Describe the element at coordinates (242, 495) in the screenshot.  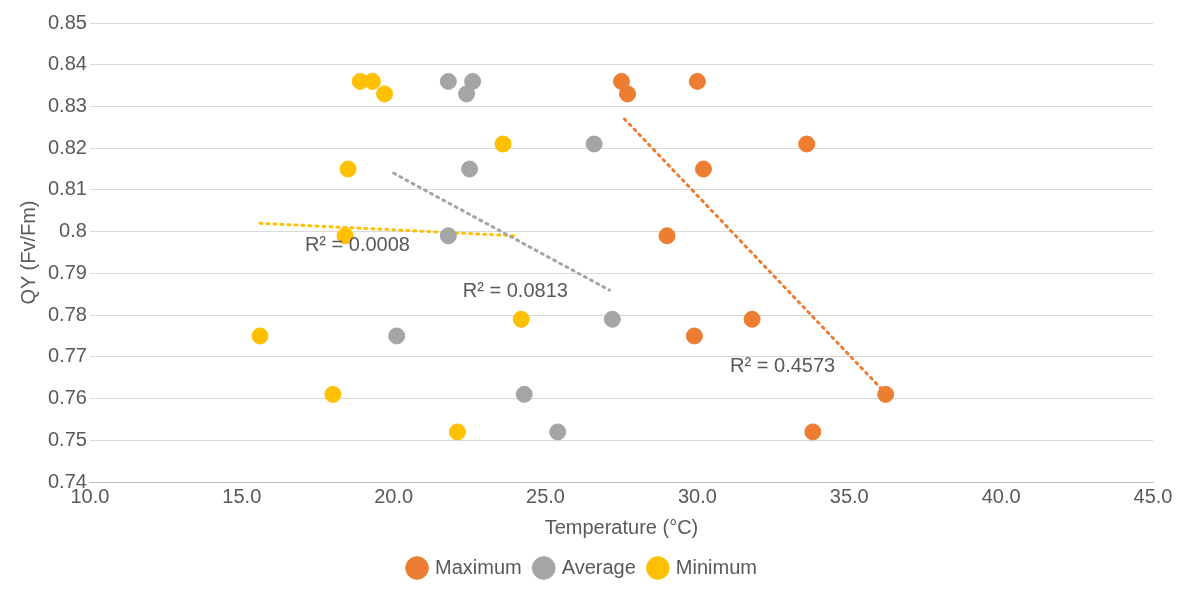
I see `x-tick-label: 15.0` at that location.